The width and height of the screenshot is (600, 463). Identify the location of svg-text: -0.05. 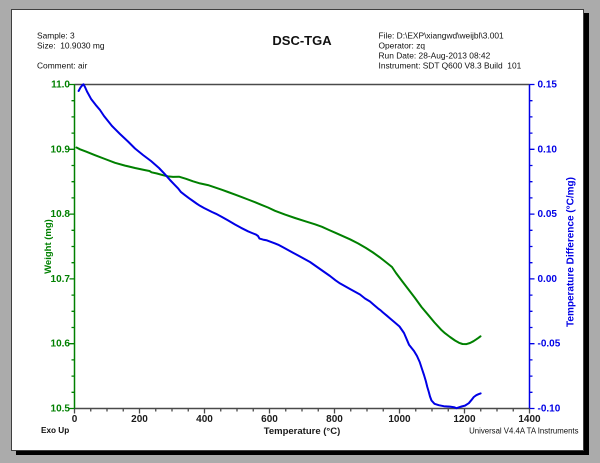
(549, 344).